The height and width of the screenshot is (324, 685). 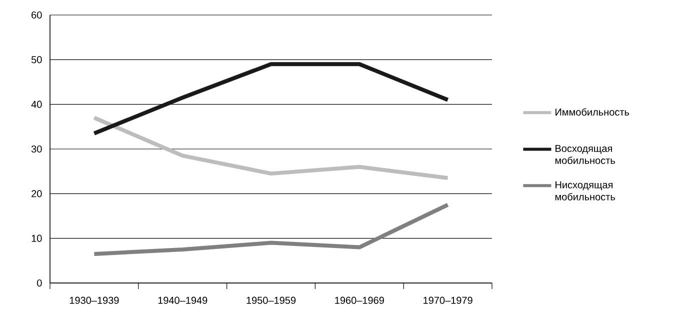 What do you see at coordinates (36, 149) in the screenshot?
I see `y-tick-label: 30` at bounding box center [36, 149].